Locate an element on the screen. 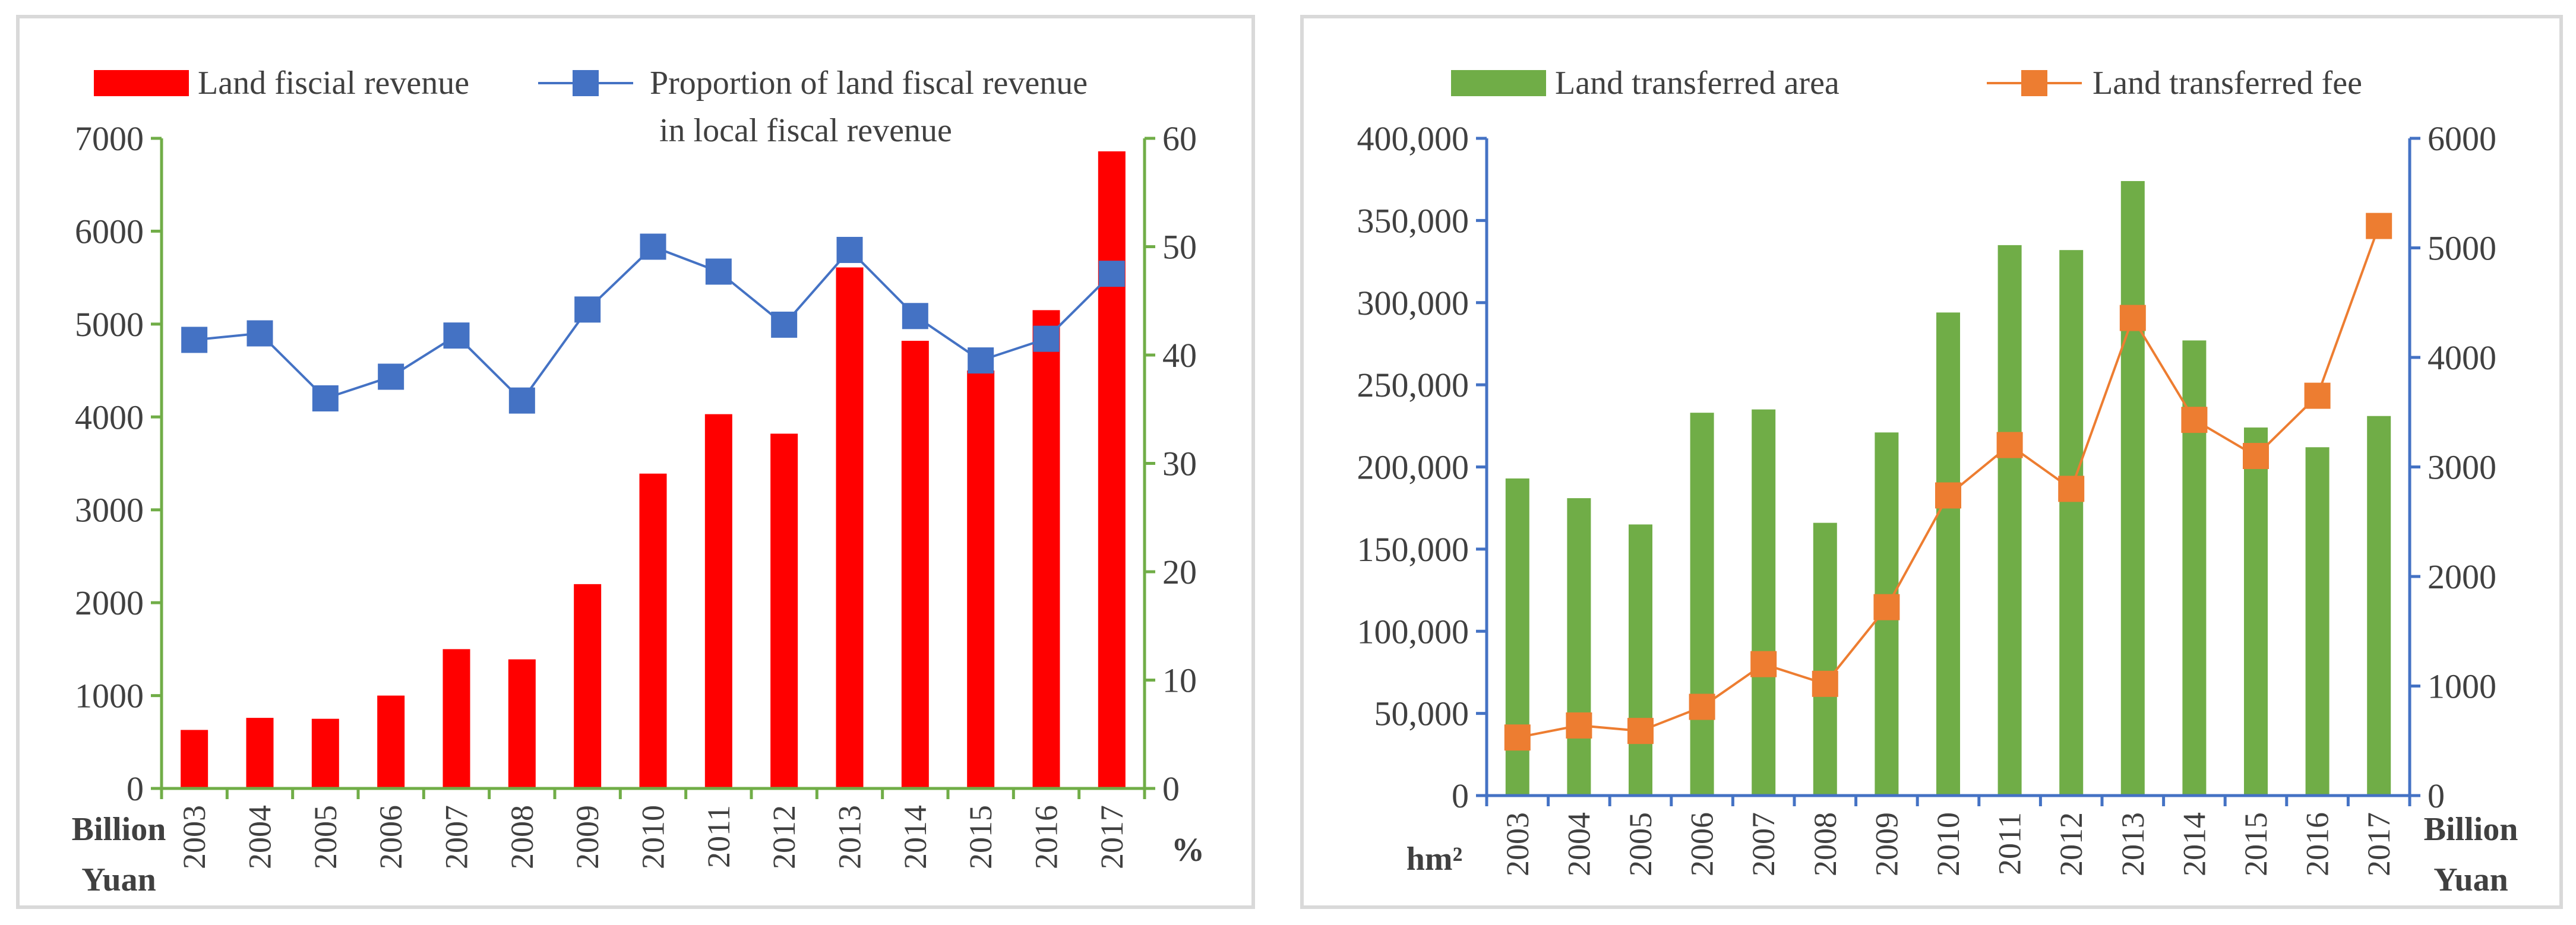 This screenshot has height=925, width=2576. right-tick-label: 0 is located at coordinates (2436, 796).